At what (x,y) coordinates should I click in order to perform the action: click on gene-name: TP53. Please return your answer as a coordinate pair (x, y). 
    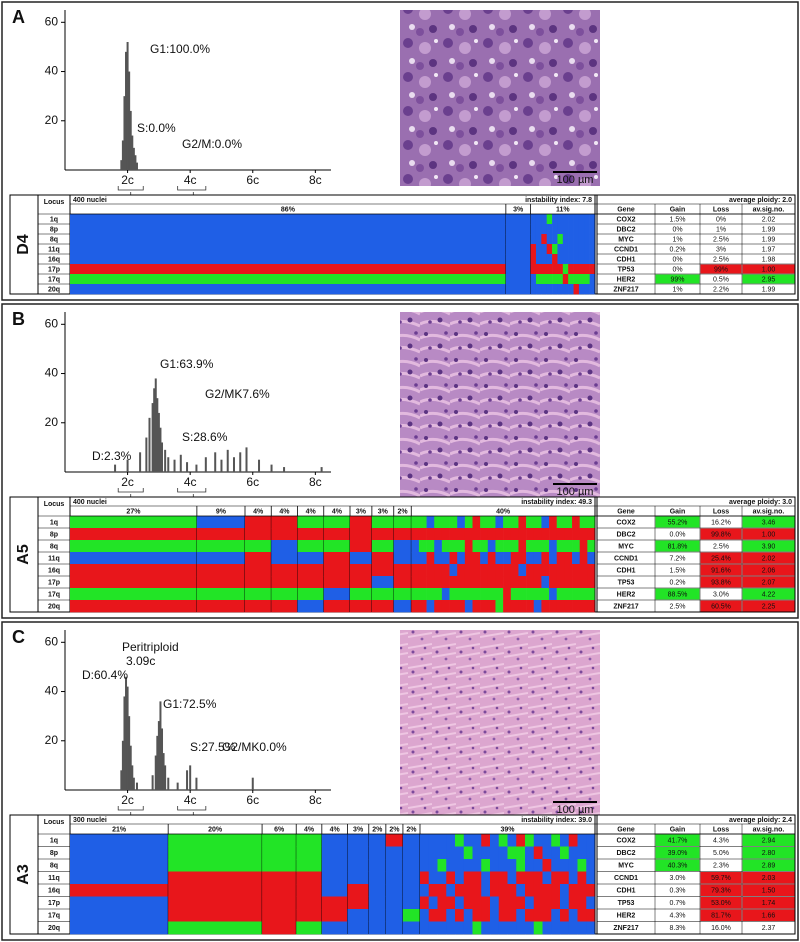
    Looking at the image, I should click on (626, 903).